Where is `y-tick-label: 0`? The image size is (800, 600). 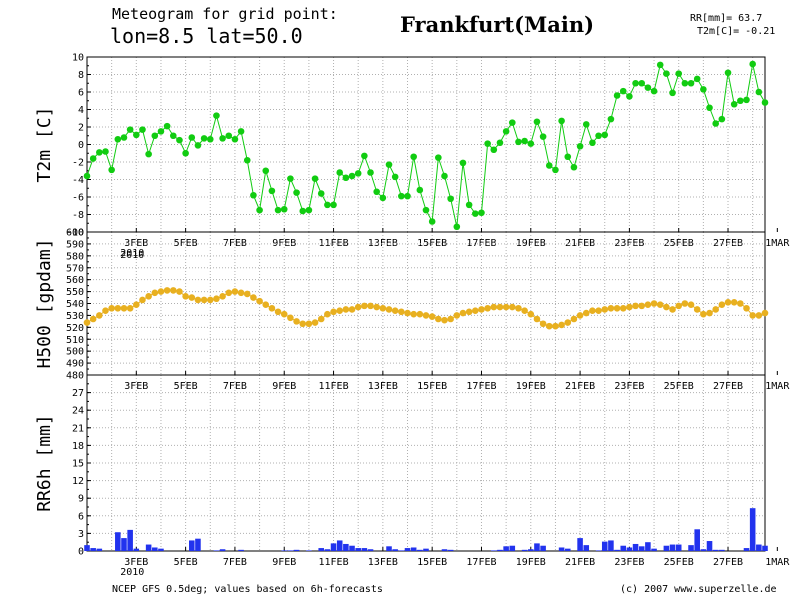 y-tick-label: 0 is located at coordinates (81, 145).